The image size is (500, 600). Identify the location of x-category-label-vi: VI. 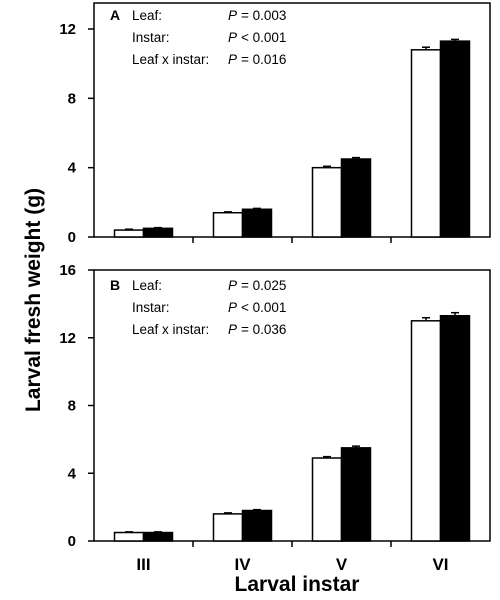
(440, 564).